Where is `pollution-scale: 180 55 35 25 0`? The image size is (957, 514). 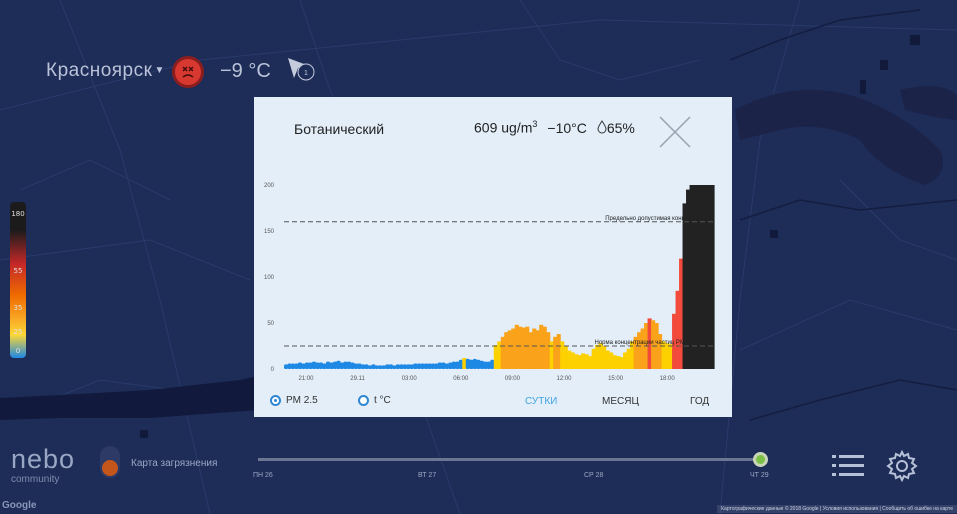 pollution-scale: 180 55 35 25 0 is located at coordinates (18, 280).